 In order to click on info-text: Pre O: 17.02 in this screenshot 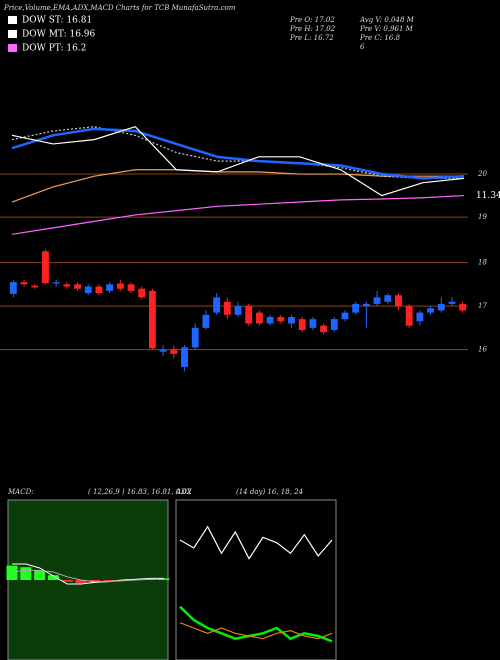, I will do `click(312, 20)`.